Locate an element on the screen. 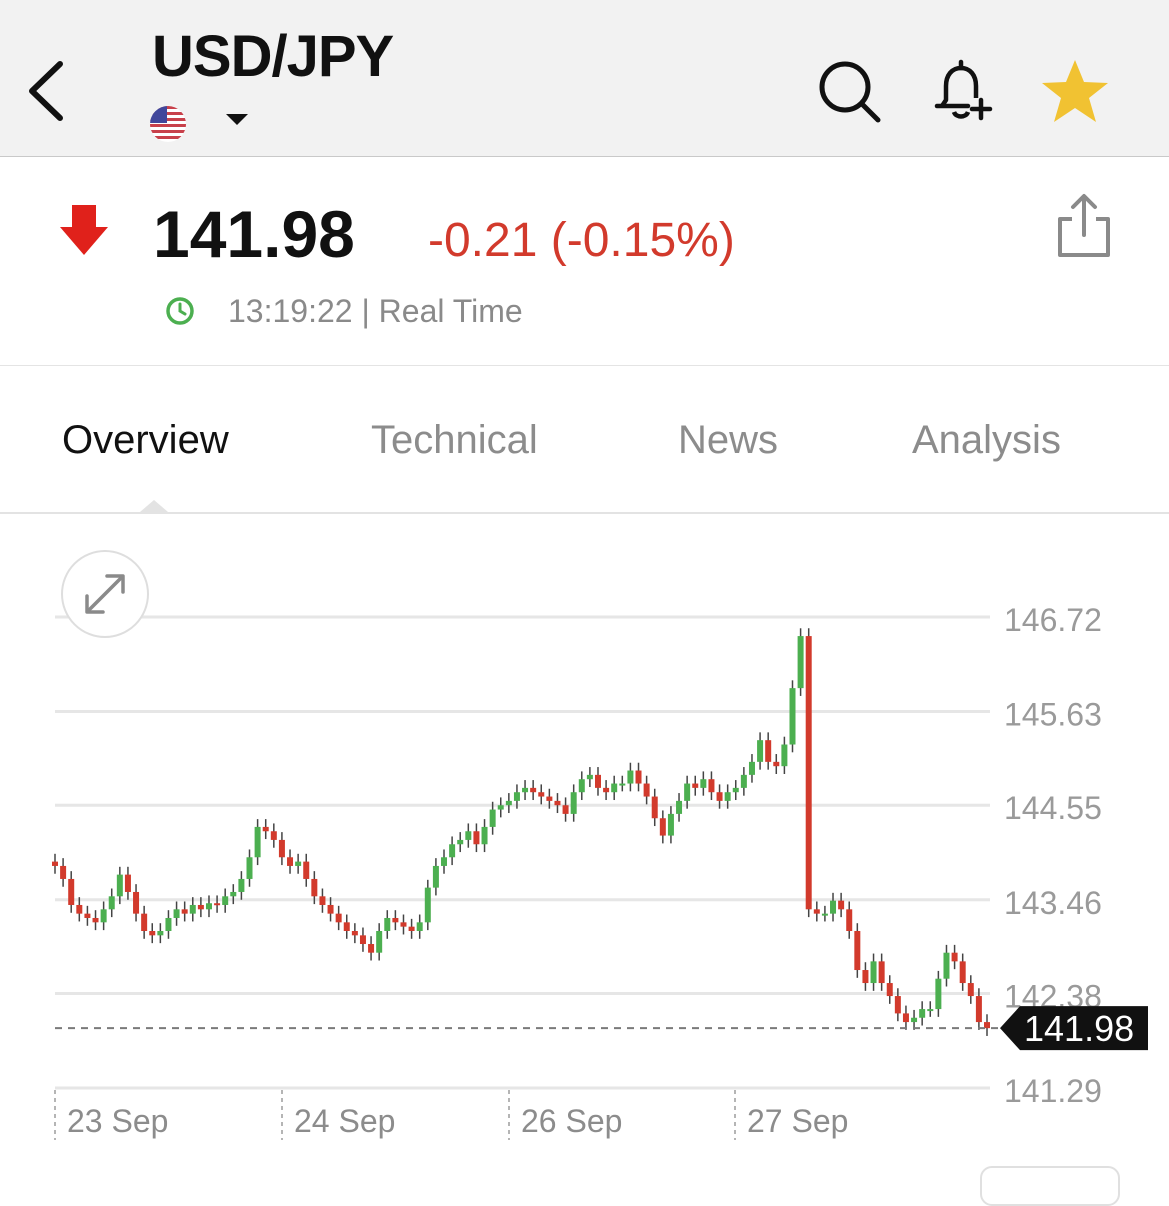  x-tick-label: 27 Sep is located at coordinates (797, 1121).